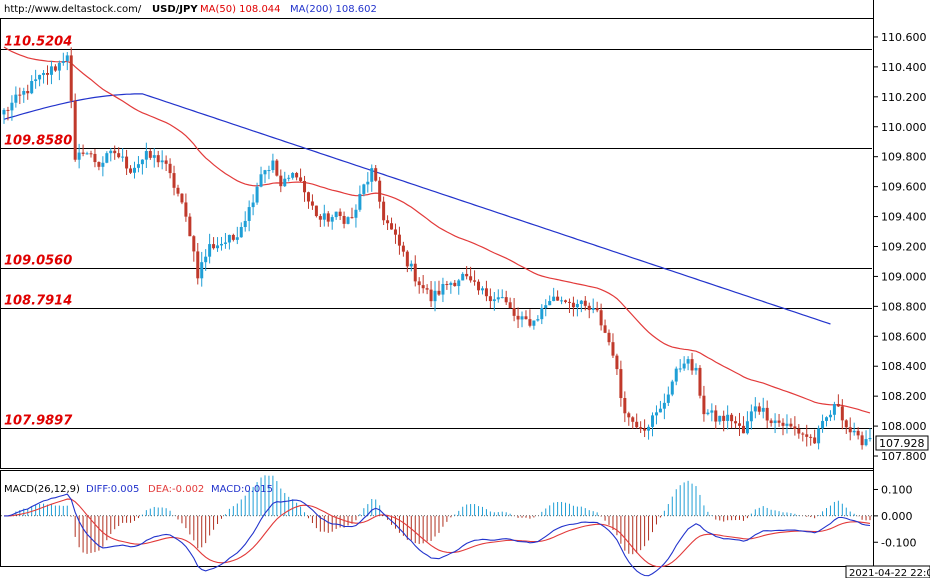 The height and width of the screenshot is (578, 930). I want to click on price-tick-label: 108.400, so click(904, 366).